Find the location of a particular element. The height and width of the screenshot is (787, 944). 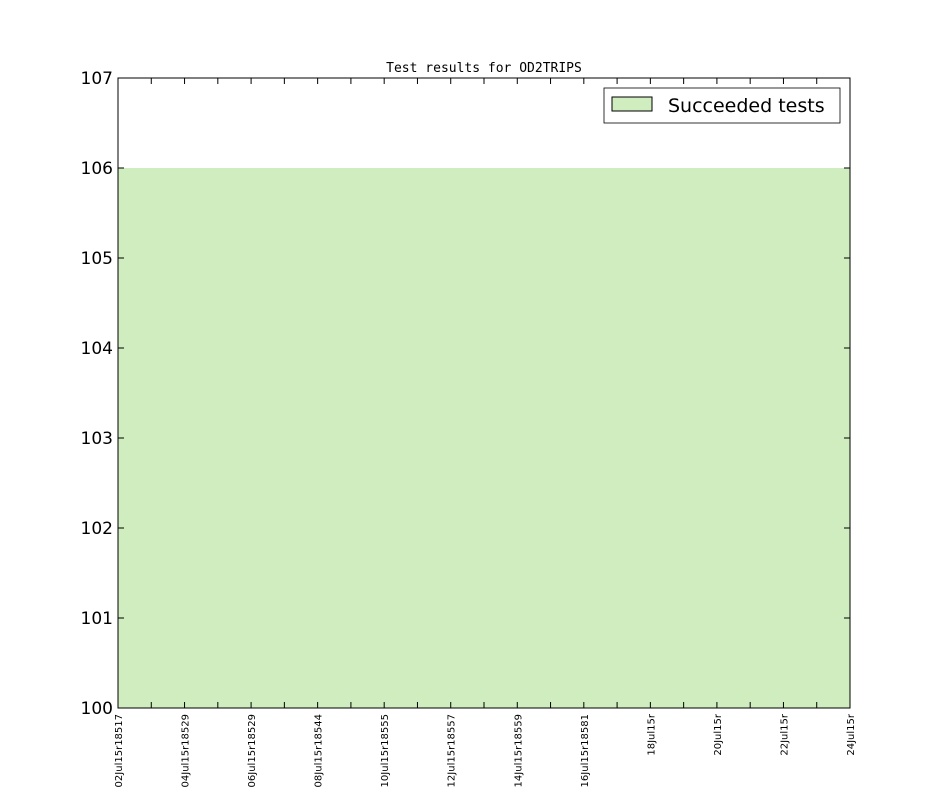

y-tick-label: 100 is located at coordinates (97, 709).